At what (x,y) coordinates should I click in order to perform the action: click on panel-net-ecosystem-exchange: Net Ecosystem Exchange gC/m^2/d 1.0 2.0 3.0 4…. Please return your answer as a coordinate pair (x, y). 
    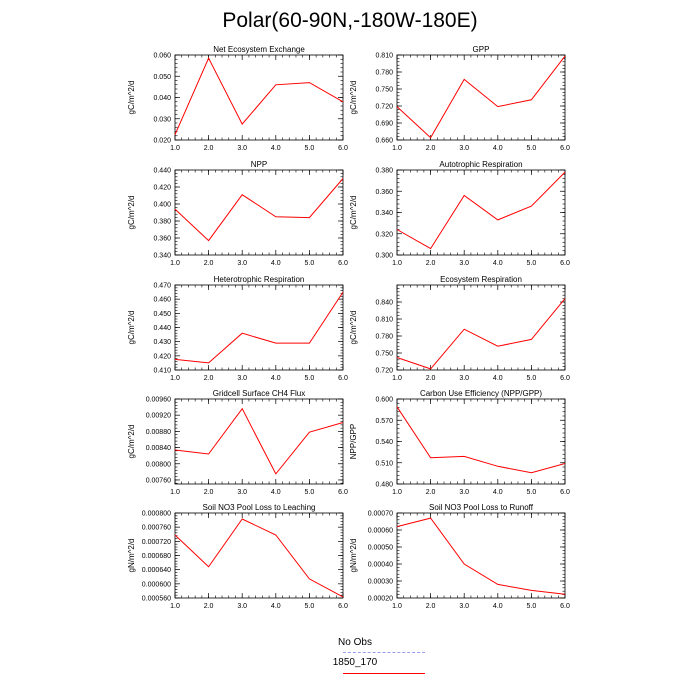
    Looking at the image, I should click on (237, 98).